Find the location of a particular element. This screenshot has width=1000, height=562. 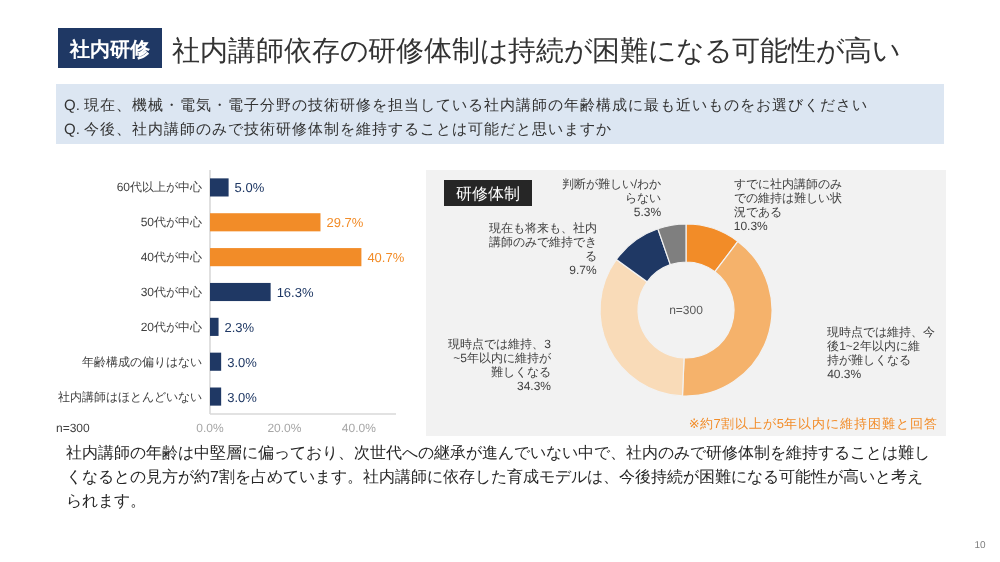

text: 社内研修 is located at coordinates (110, 50).